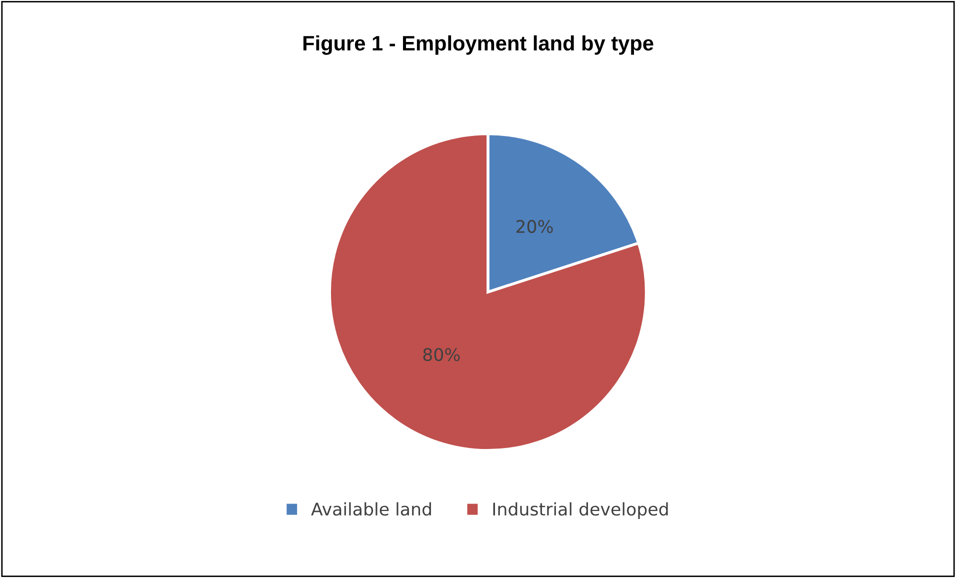 This screenshot has width=956, height=578. Describe the element at coordinates (580, 511) in the screenshot. I see `legend-label: Industrial developed` at that location.